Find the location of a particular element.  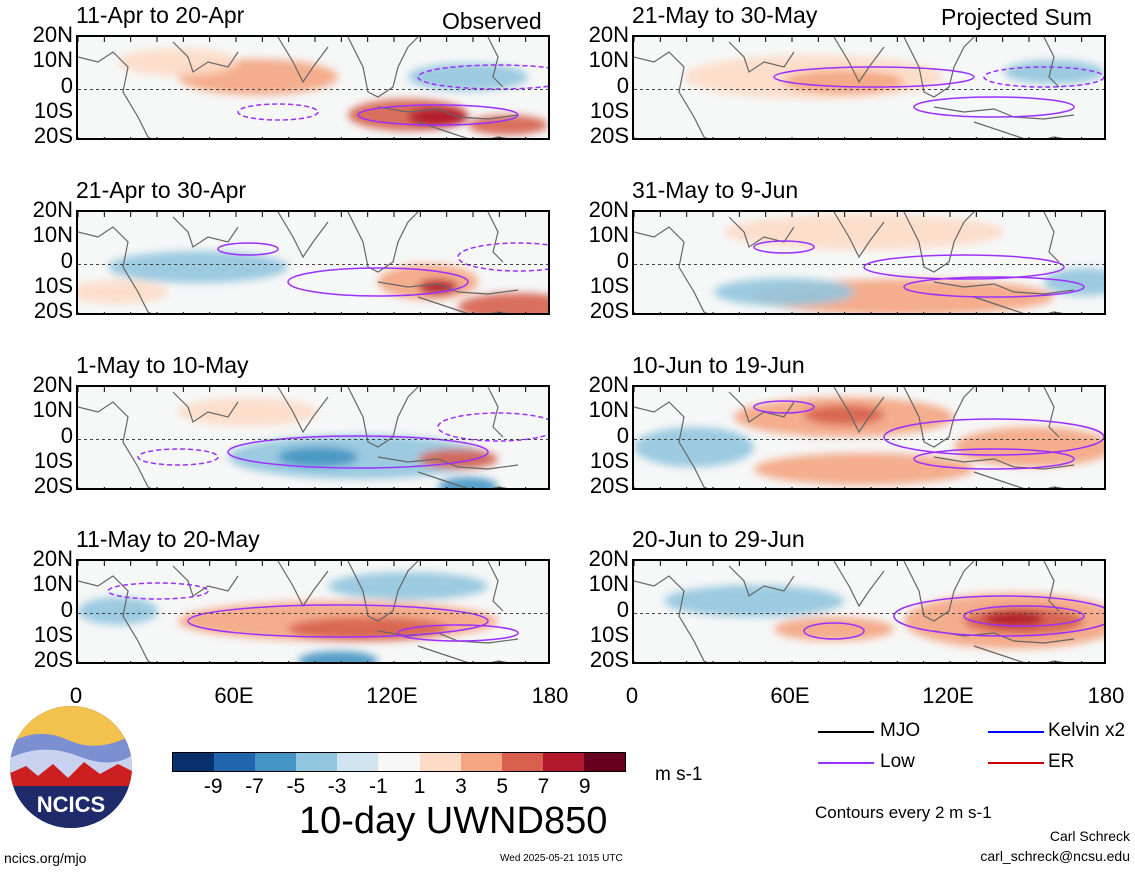

timestamp: Wed 2025-05-21 1015 UTC is located at coordinates (561, 858).